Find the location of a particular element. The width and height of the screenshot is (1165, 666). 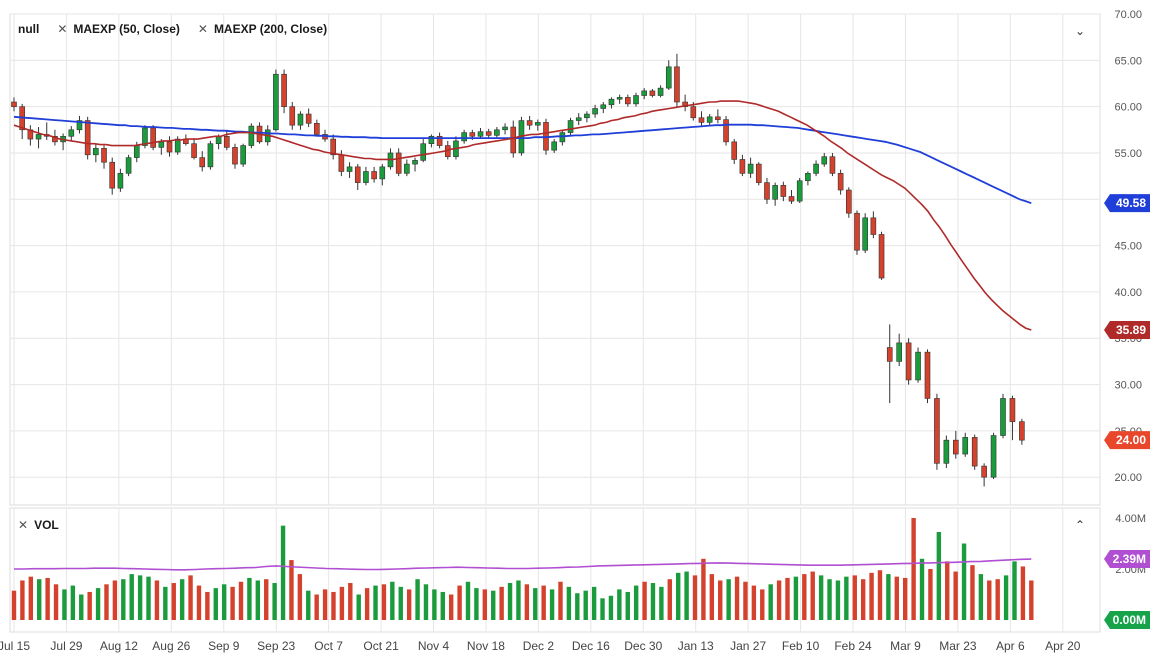

volume-tick-label: 4.00M is located at coordinates (1130, 519).